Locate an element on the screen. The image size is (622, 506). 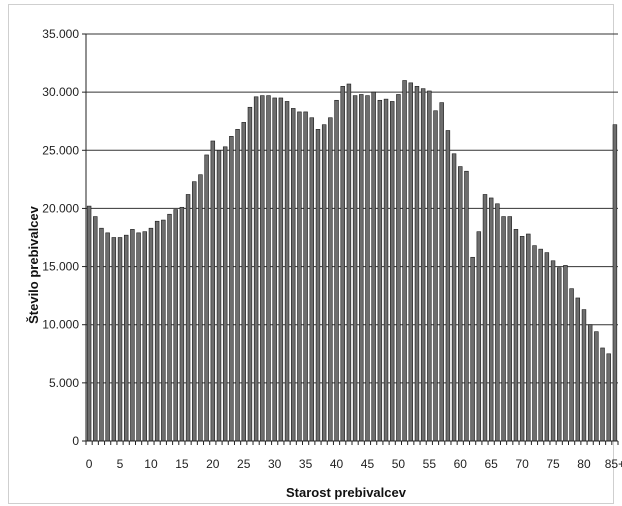
x-tick-label: 15 is located at coordinates (182, 464).